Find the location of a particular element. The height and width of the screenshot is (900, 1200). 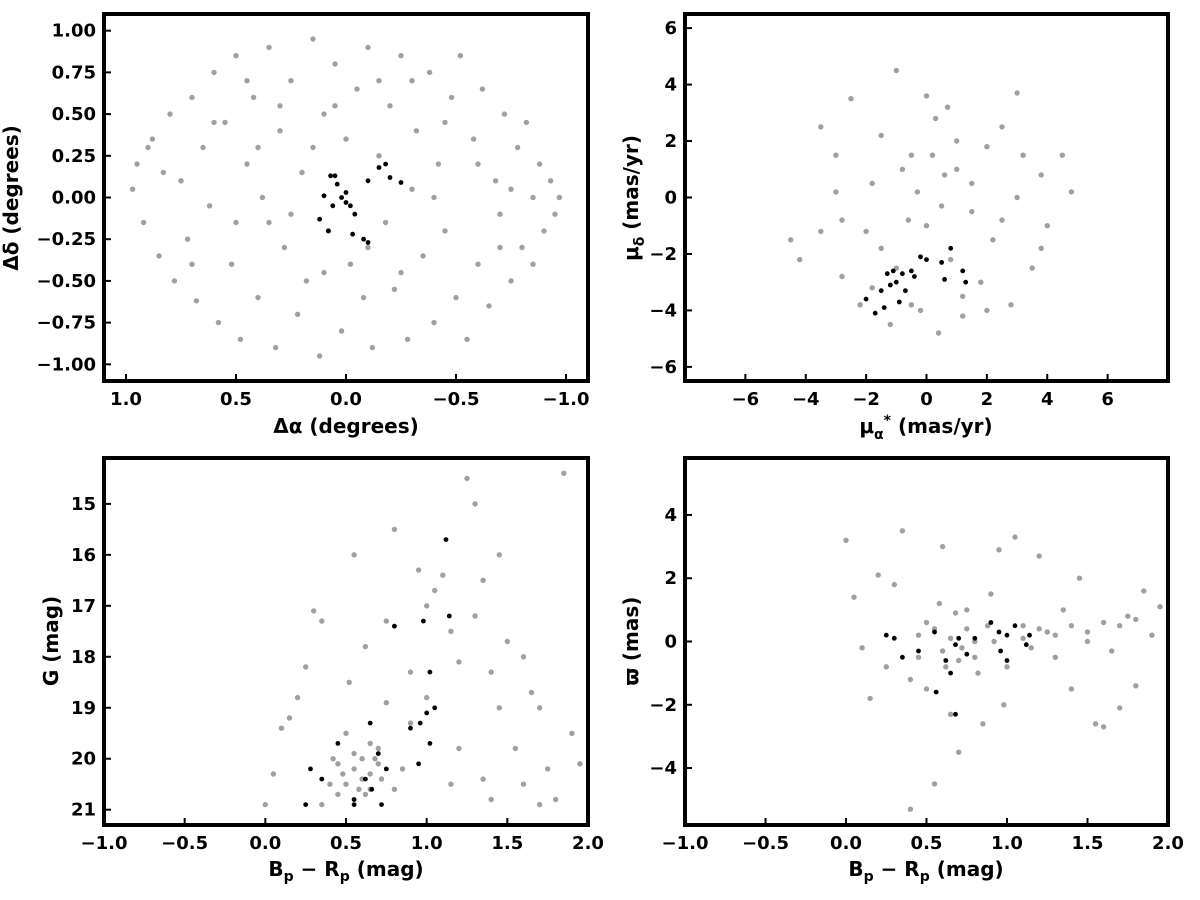

x-tick-label: −2 is located at coordinates (866, 399).